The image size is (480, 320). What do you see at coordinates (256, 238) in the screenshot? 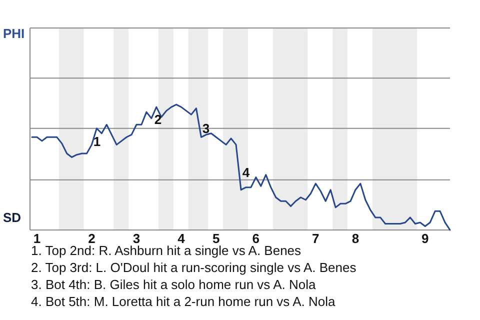
I see `x-tick-label: 6` at bounding box center [256, 238].